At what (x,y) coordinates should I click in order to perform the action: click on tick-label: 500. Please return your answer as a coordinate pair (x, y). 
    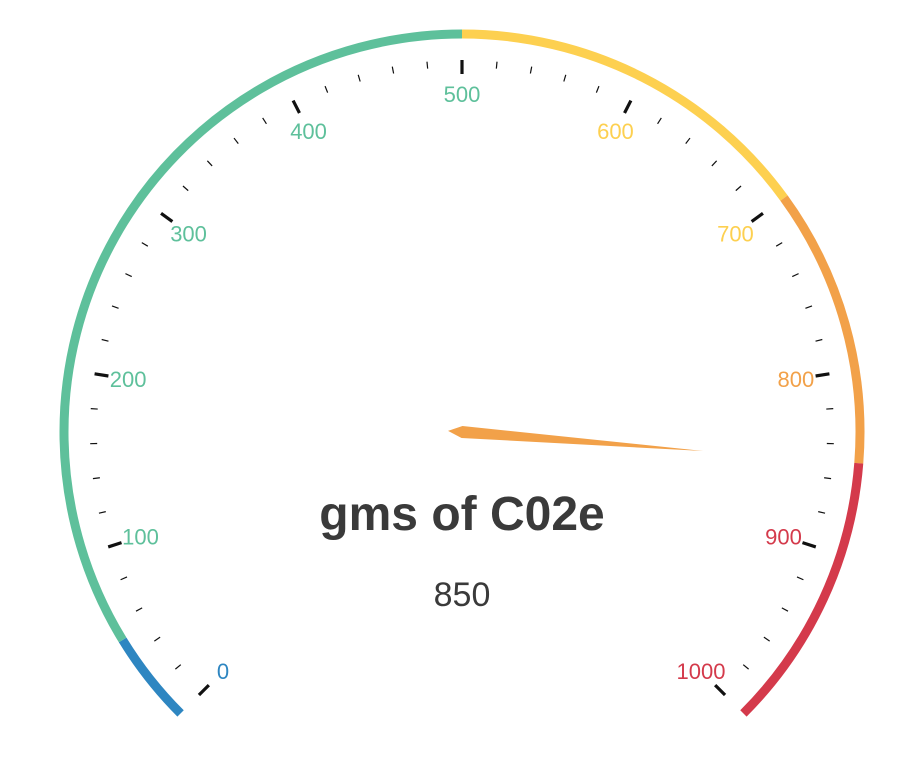
    Looking at the image, I should click on (462, 94).